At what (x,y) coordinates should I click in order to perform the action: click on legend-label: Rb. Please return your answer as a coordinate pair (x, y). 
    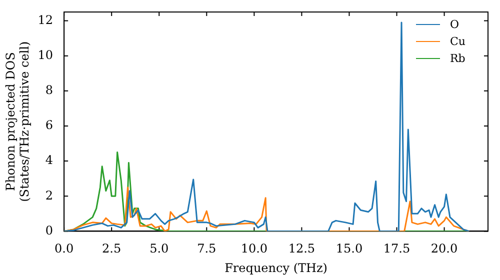
    Looking at the image, I should click on (458, 59).